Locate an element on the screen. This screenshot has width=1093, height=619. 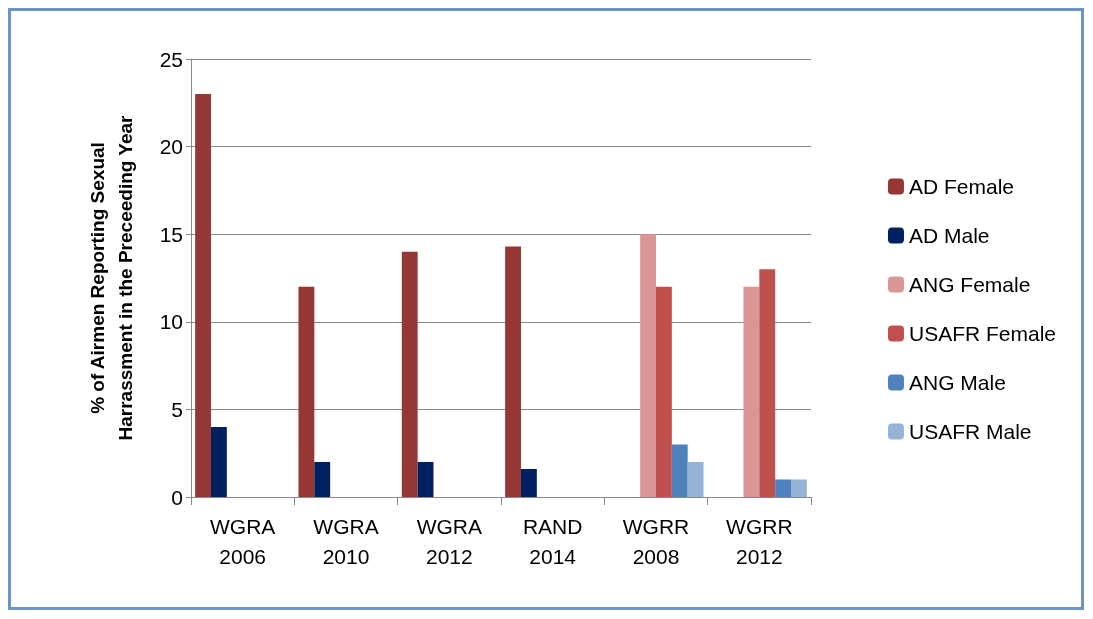
x-tick-label: WGRA 2010 is located at coordinates (346, 541).